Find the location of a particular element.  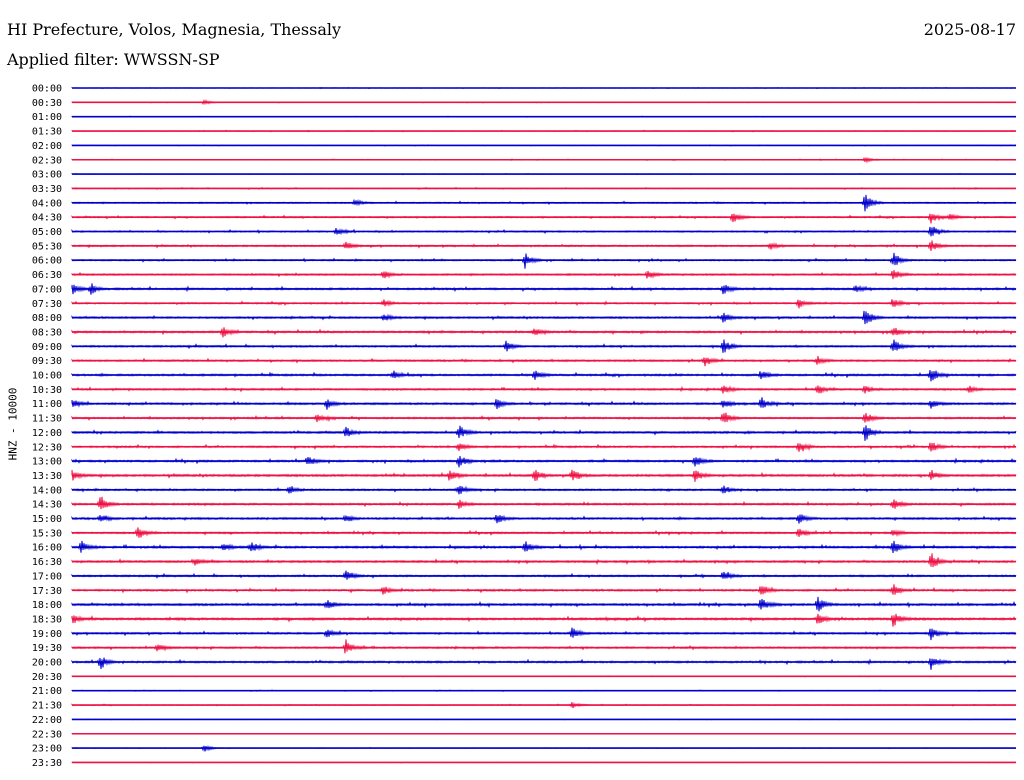

row-time-label: 22:30 is located at coordinates (47, 734).